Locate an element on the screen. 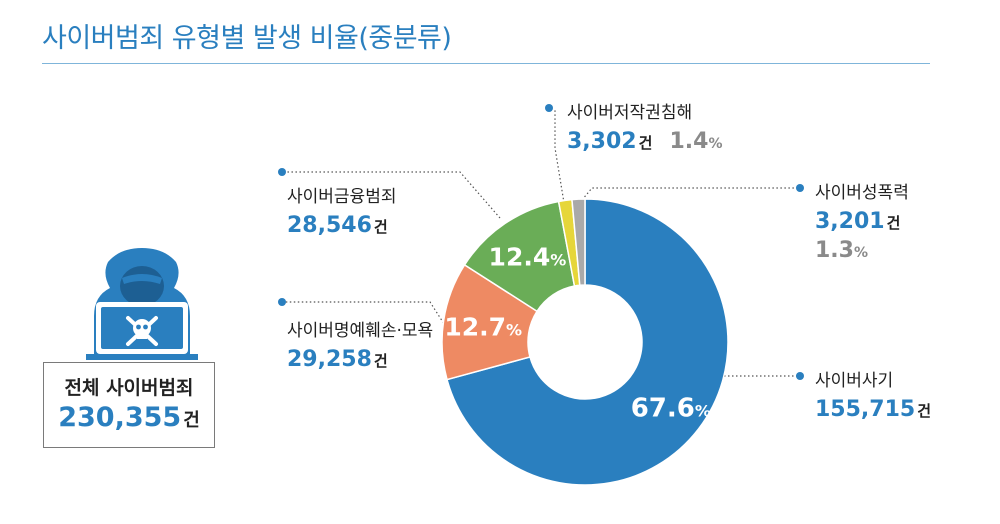  leader-dot-fraud is located at coordinates (800, 376).